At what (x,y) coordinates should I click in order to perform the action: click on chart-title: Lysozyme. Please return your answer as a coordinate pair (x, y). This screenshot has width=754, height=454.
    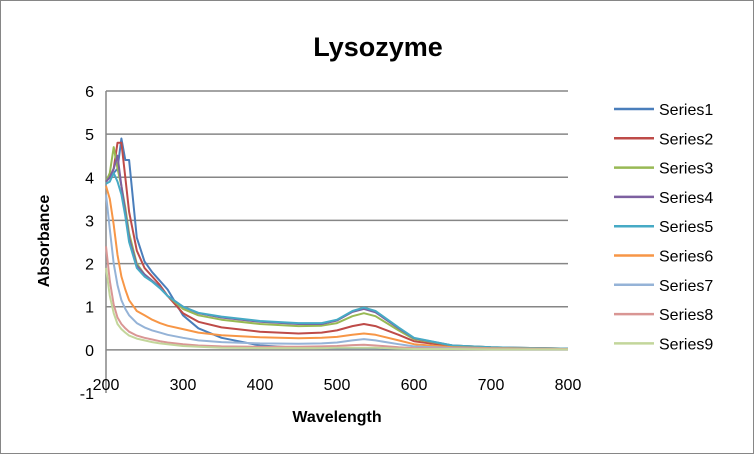
    Looking at the image, I should click on (378, 47).